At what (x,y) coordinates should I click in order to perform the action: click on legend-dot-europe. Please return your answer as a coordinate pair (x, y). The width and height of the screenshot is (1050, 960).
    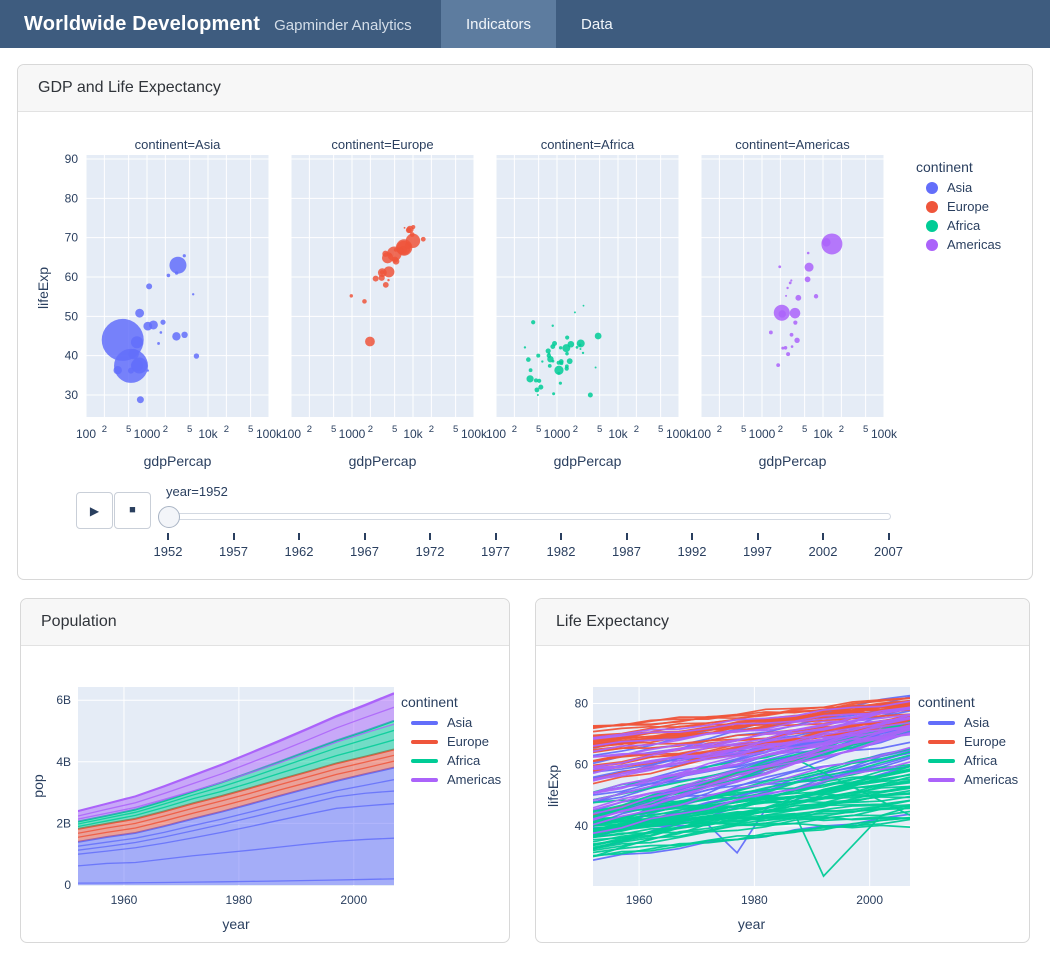
    Looking at the image, I should click on (932, 206).